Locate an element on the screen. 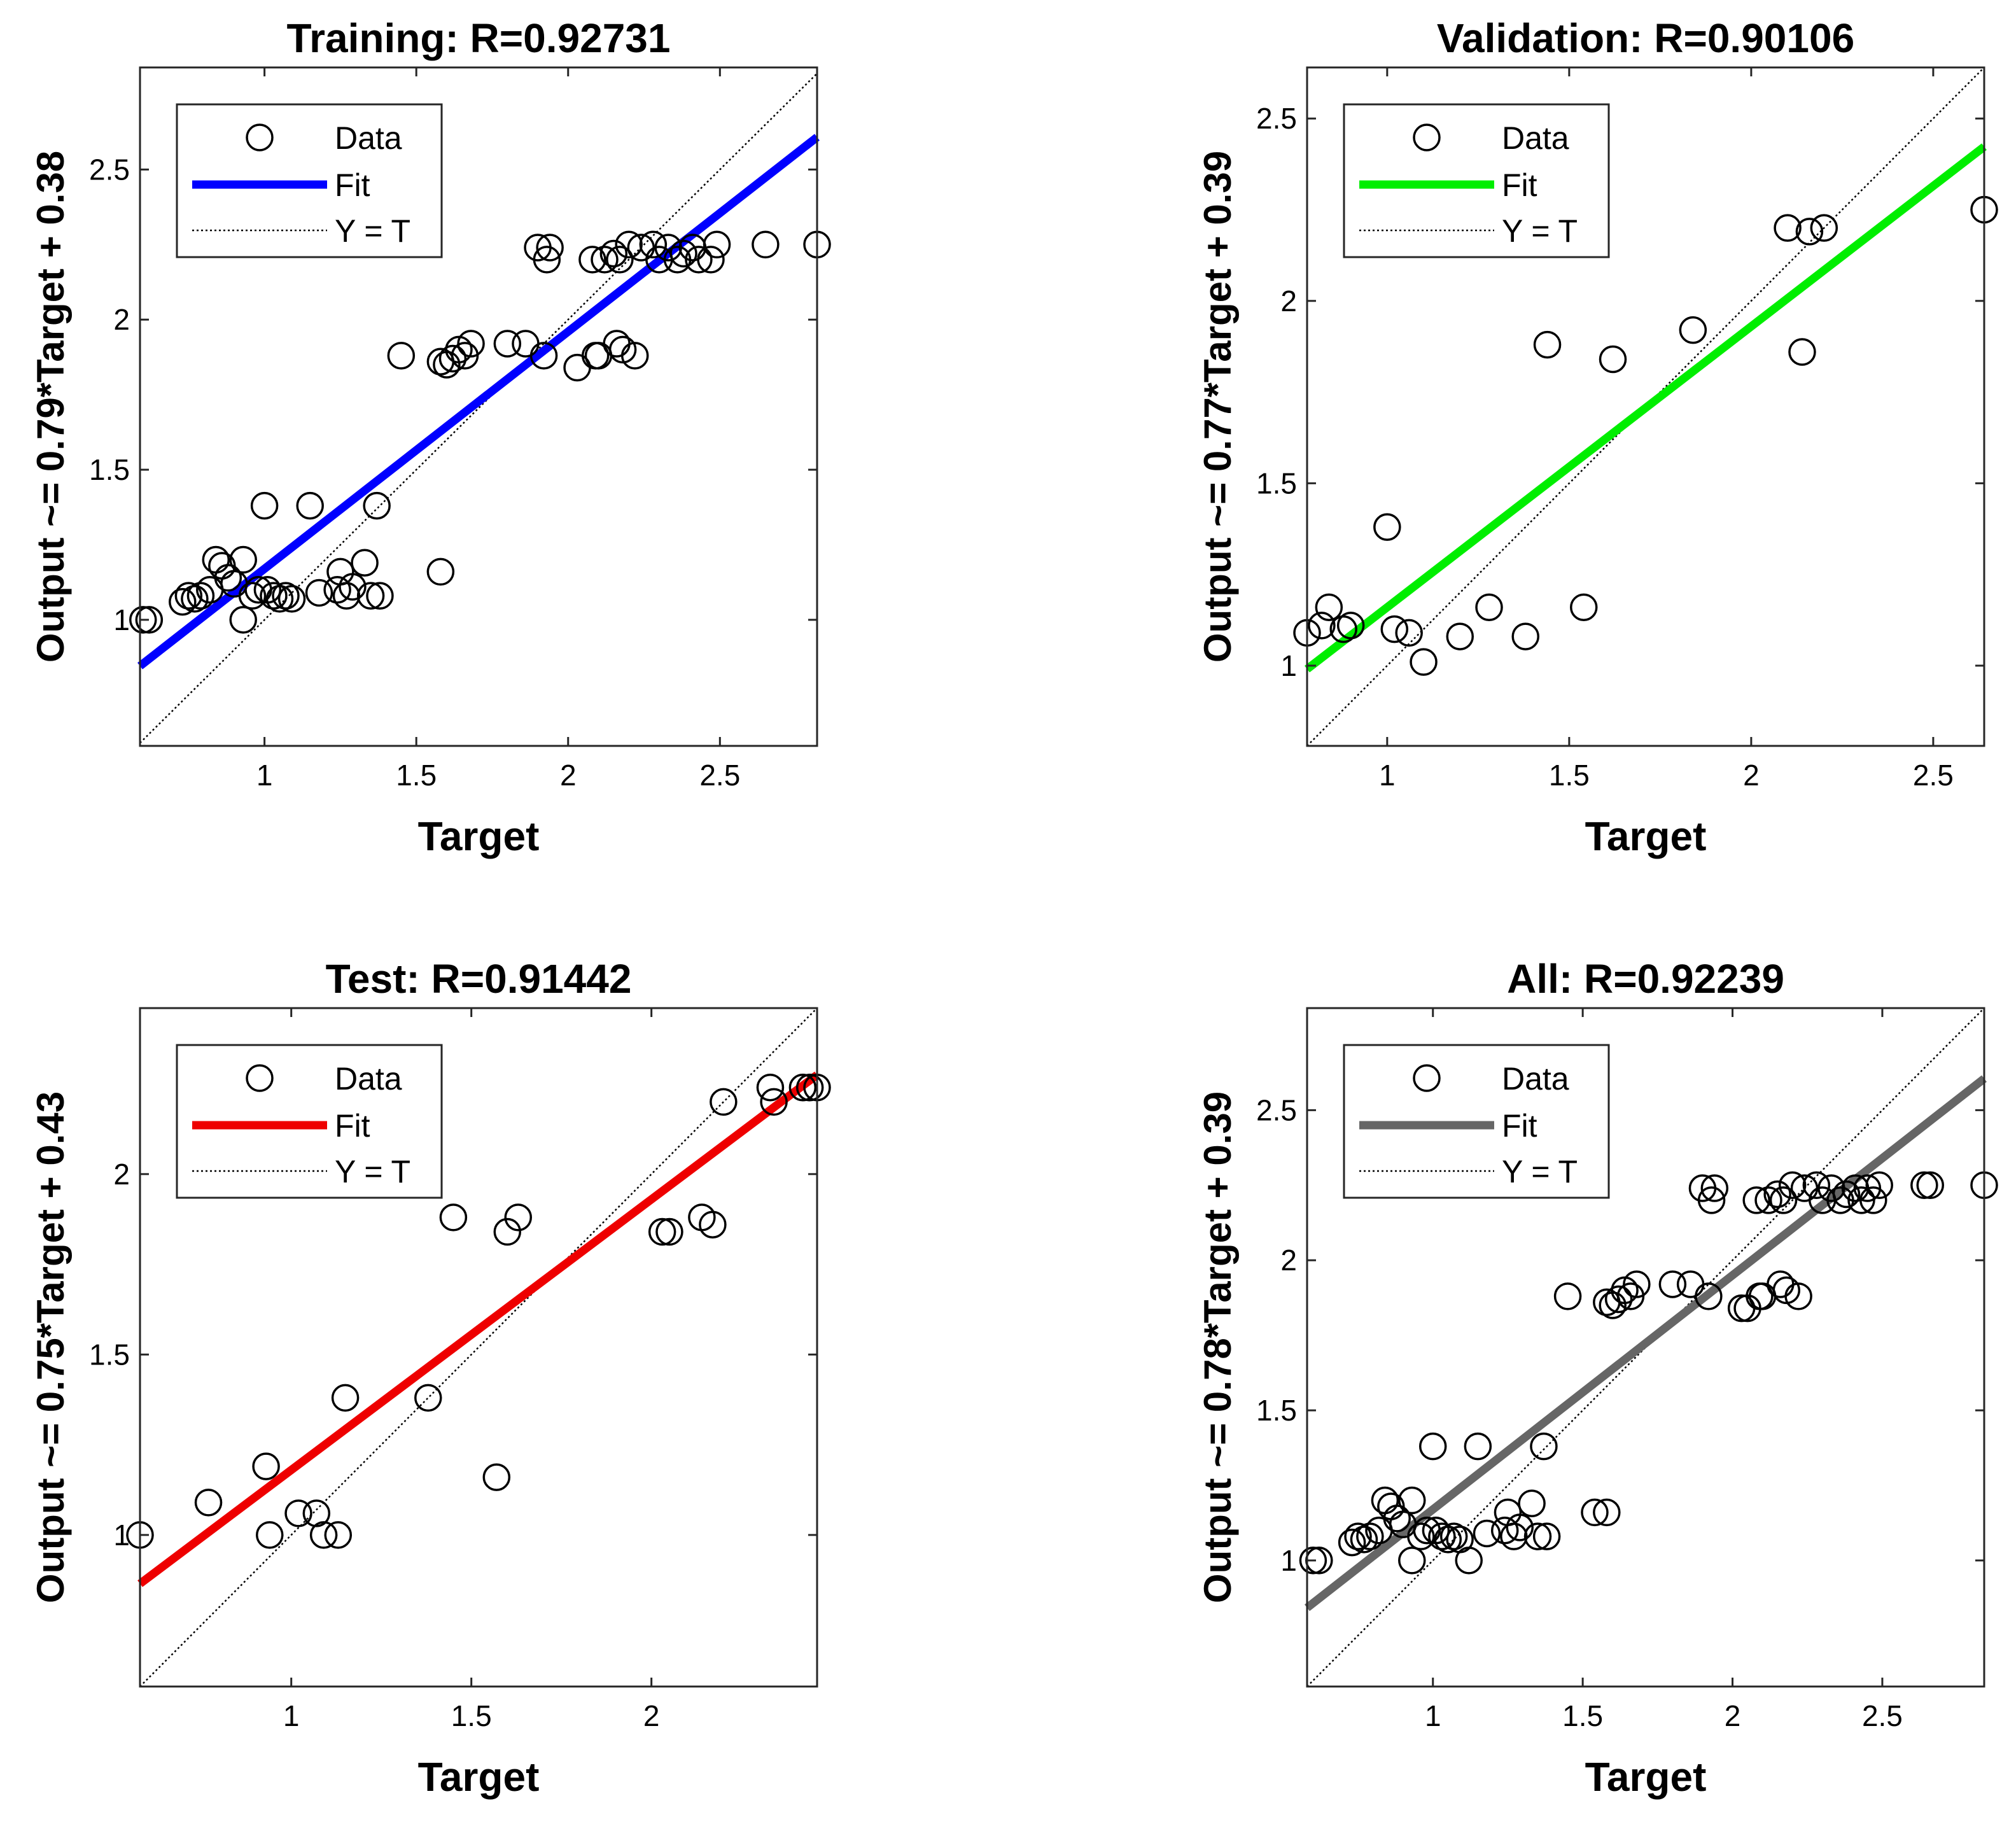 The image size is (2016, 1824). x-axis-label-test: Target is located at coordinates (479, 1777).